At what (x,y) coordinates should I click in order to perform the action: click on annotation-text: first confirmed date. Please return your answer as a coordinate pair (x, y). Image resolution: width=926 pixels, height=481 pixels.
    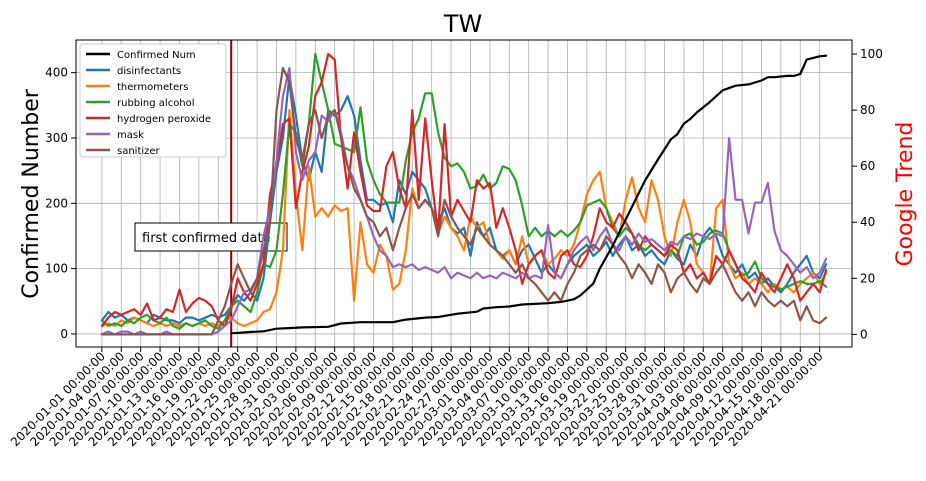
    Looking at the image, I should click on (206, 238).